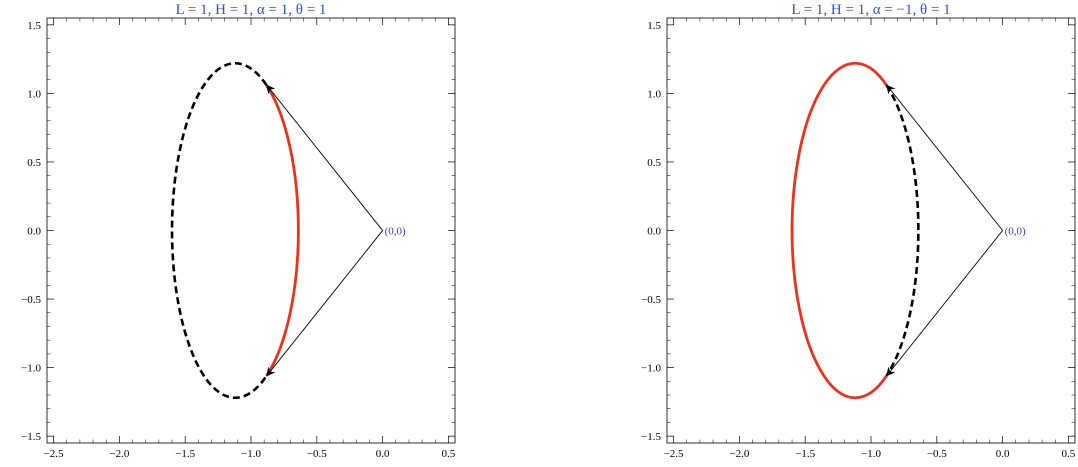 This screenshot has height=467, width=1078. I want to click on chart-title: L = 1, H = 1, α = −1, θ = 1, so click(870, 10).